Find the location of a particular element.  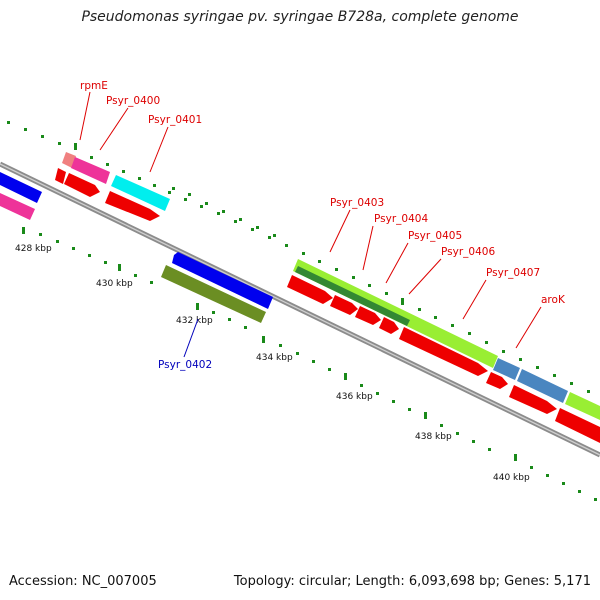

leader-psyr0404 is located at coordinates (368, 248).